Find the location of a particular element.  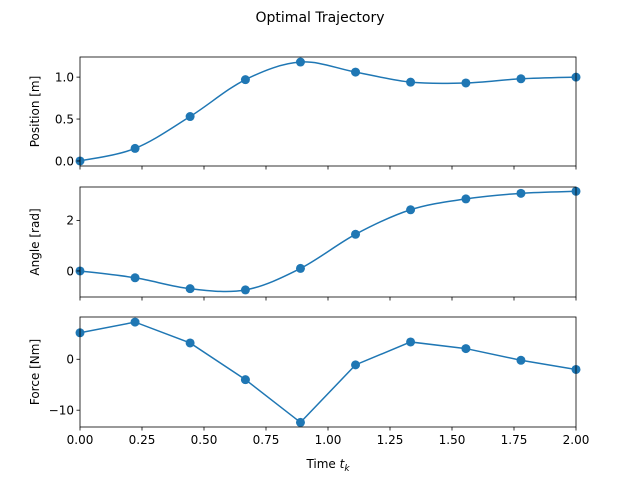

position-ytick-label: 0.5 is located at coordinates (64, 119).